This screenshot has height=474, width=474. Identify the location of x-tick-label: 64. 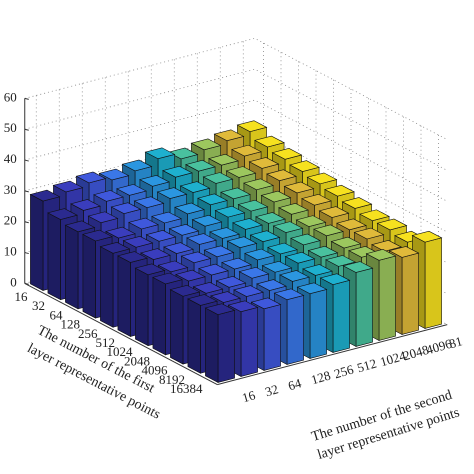
(57, 314).